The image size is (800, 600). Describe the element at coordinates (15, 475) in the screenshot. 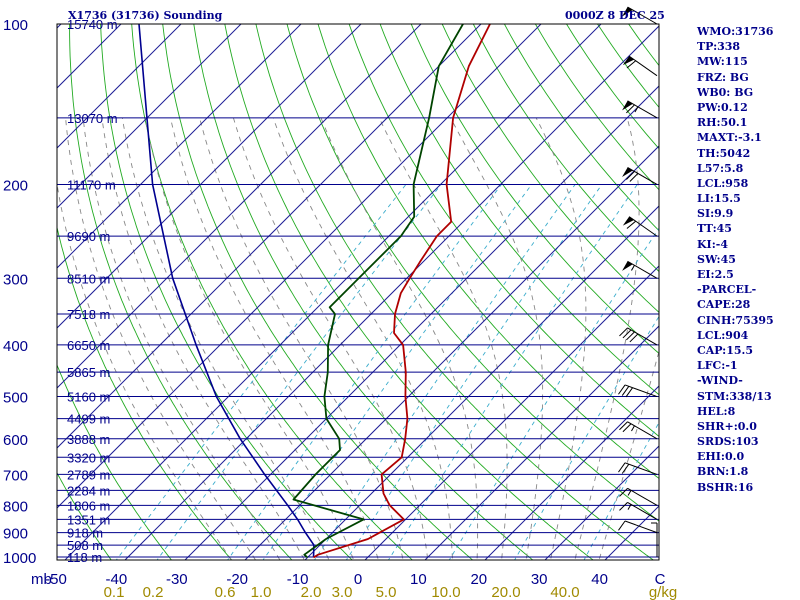

I see `pressure-tick-label: 700` at that location.